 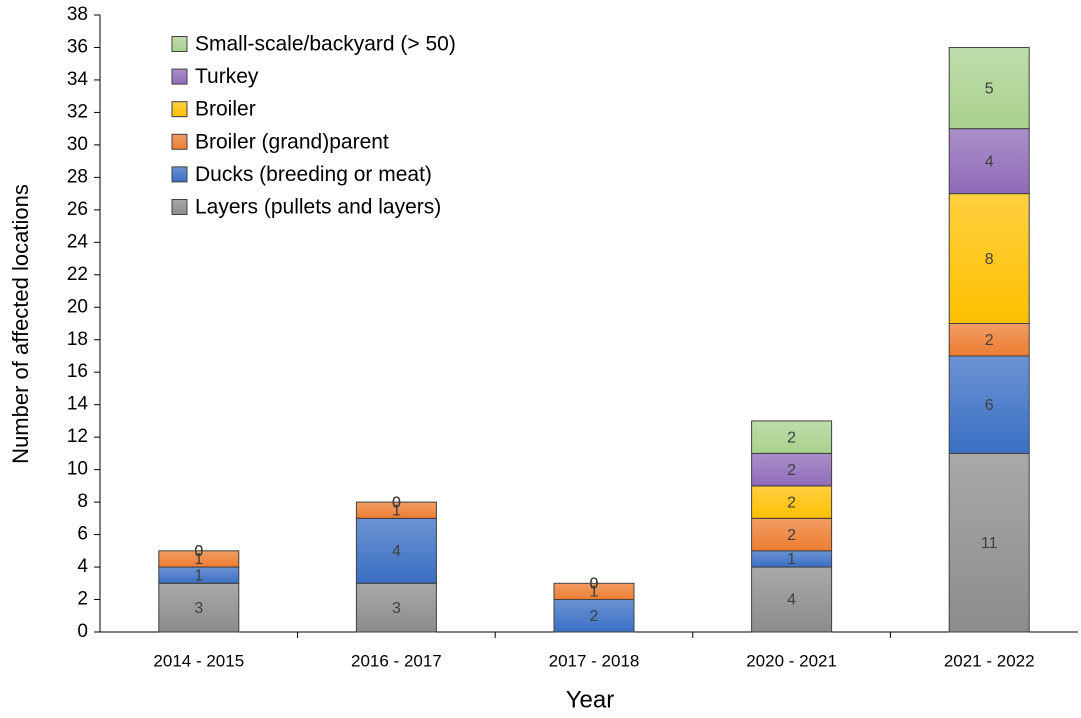 I want to click on data-label: 5, so click(x=989, y=88).